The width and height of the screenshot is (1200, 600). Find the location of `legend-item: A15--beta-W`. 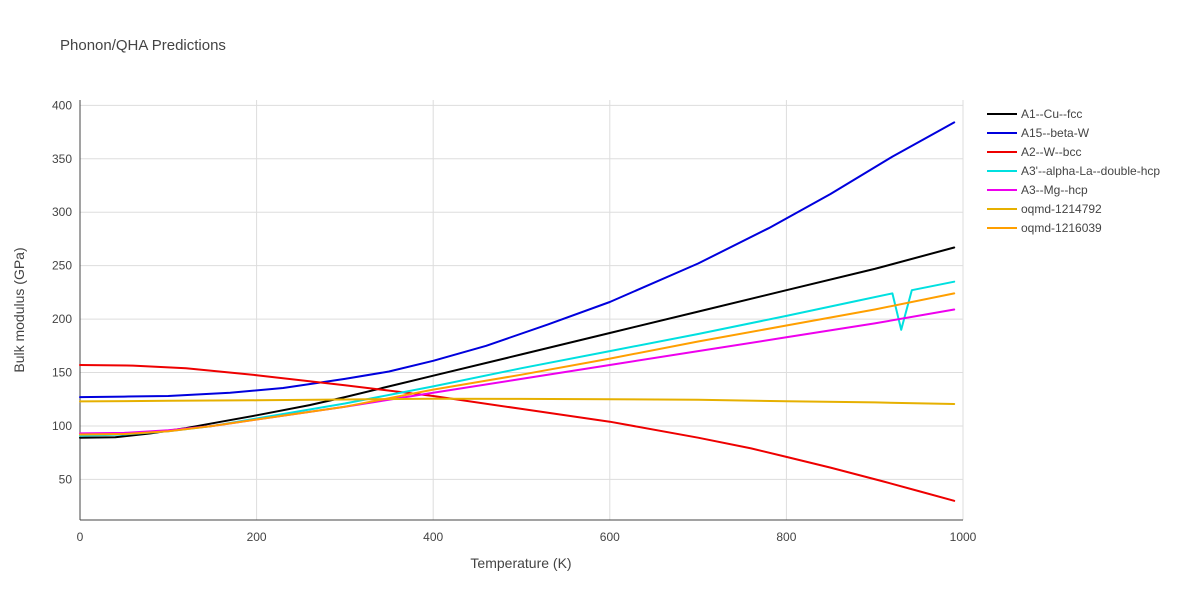

legend-item: A15--beta-W is located at coordinates (1038, 133).